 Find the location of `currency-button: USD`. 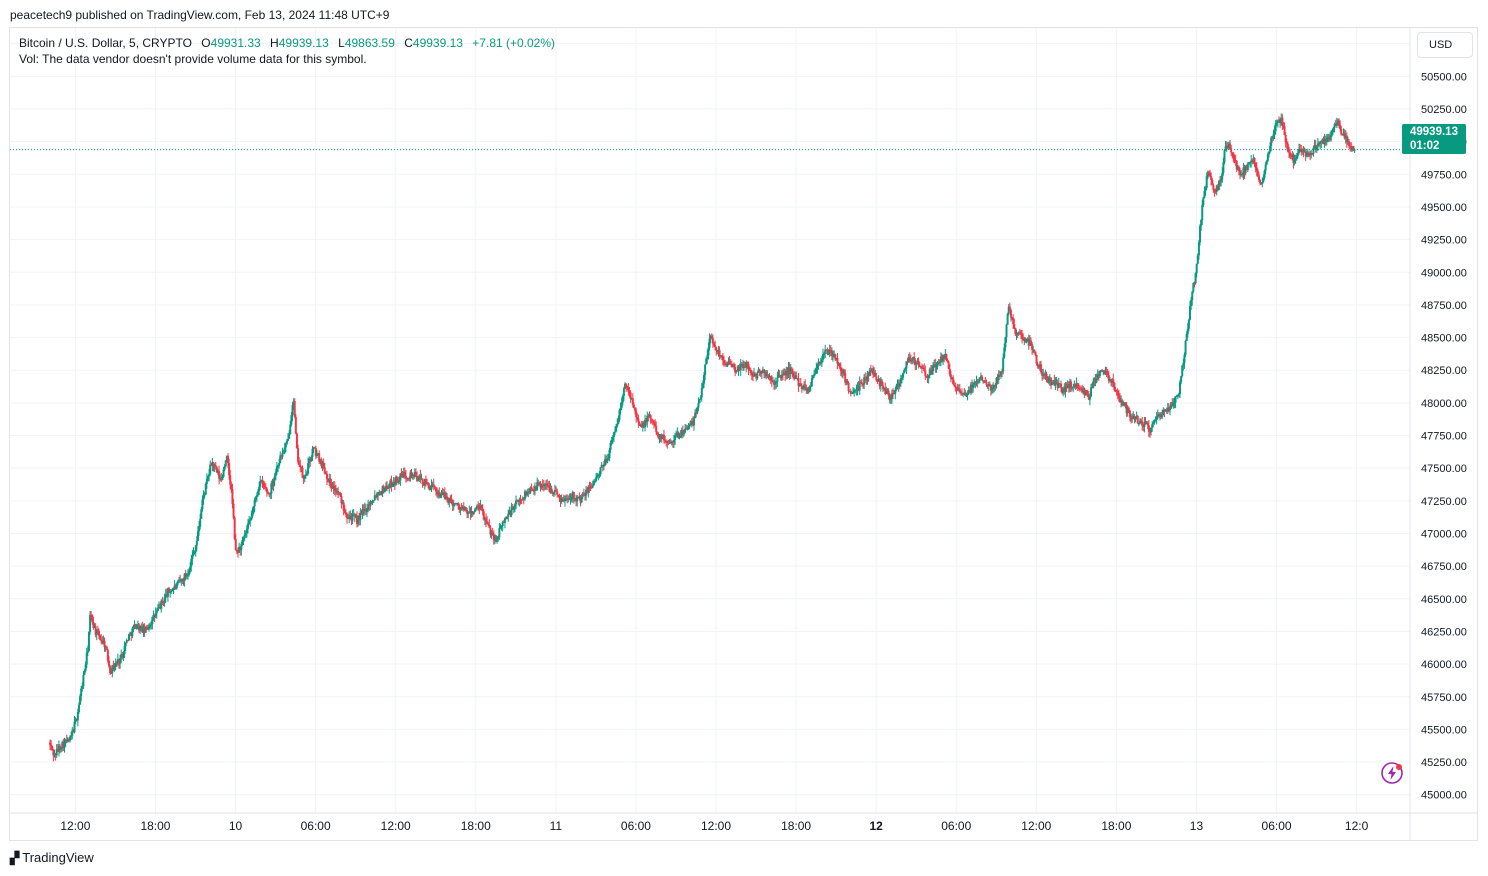

currency-button: USD is located at coordinates (1445, 45).